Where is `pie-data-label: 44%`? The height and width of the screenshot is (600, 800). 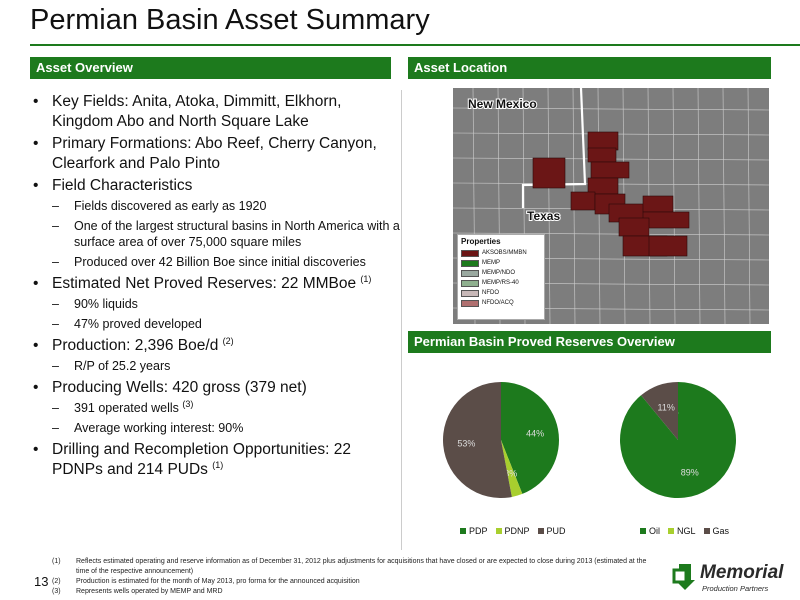 pie-data-label: 44% is located at coordinates (535, 433).